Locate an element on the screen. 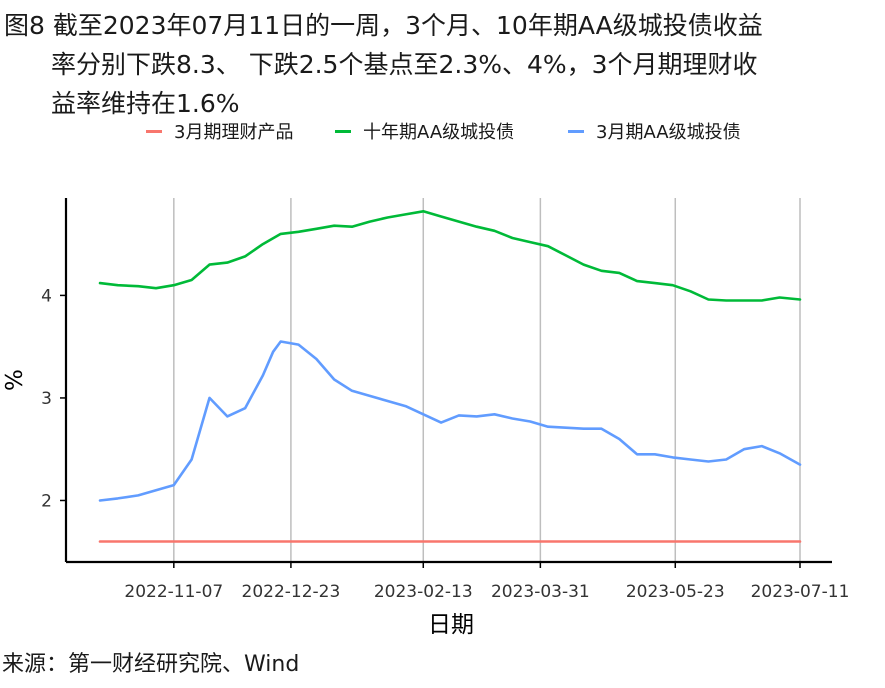 The width and height of the screenshot is (885, 688). legend-label-10y-aa-bond: 十年期AA级城投债 is located at coordinates (439, 132).